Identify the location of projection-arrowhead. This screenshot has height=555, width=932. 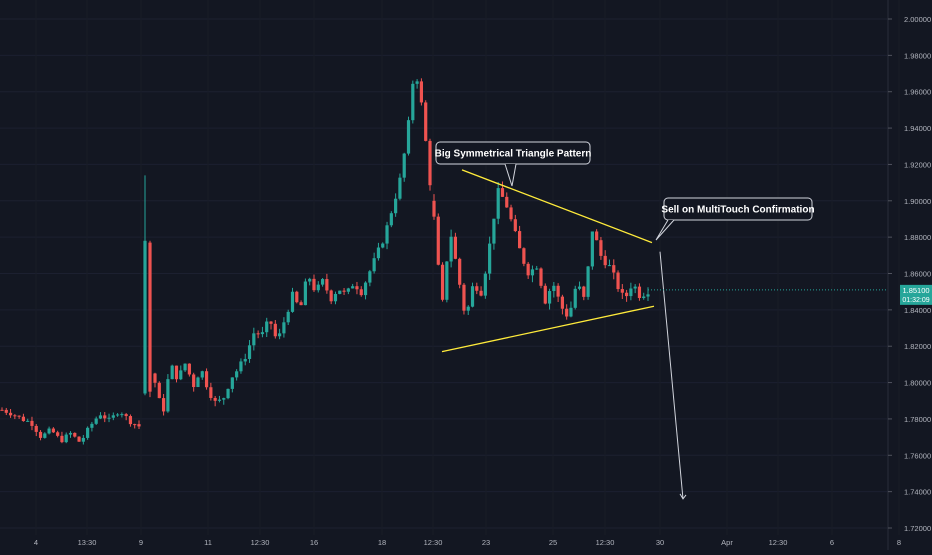
(683, 496).